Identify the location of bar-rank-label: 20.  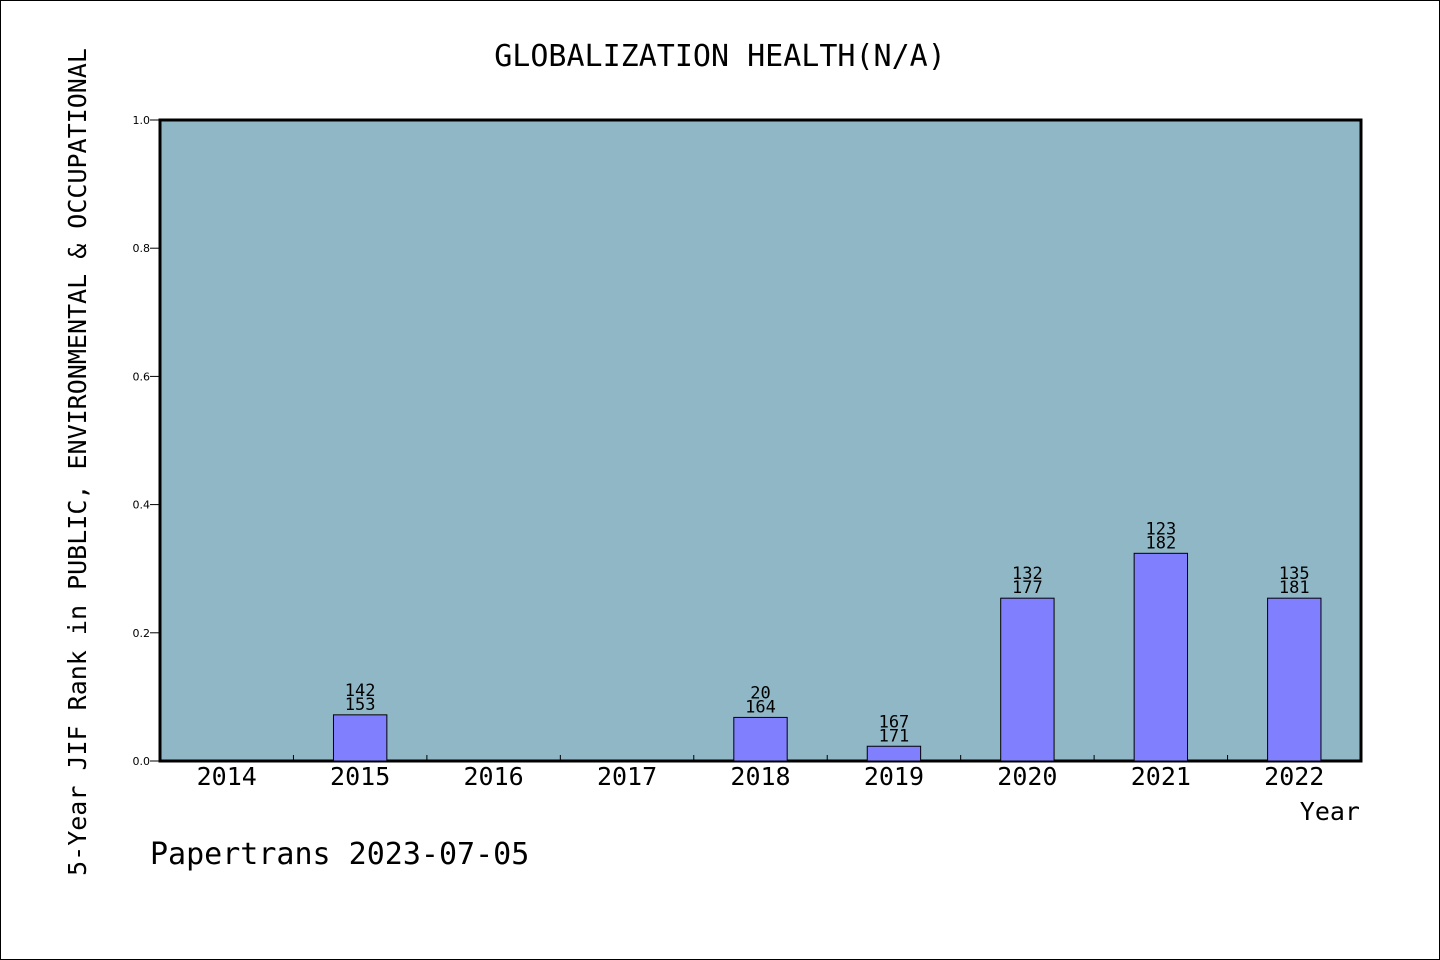
(760, 693).